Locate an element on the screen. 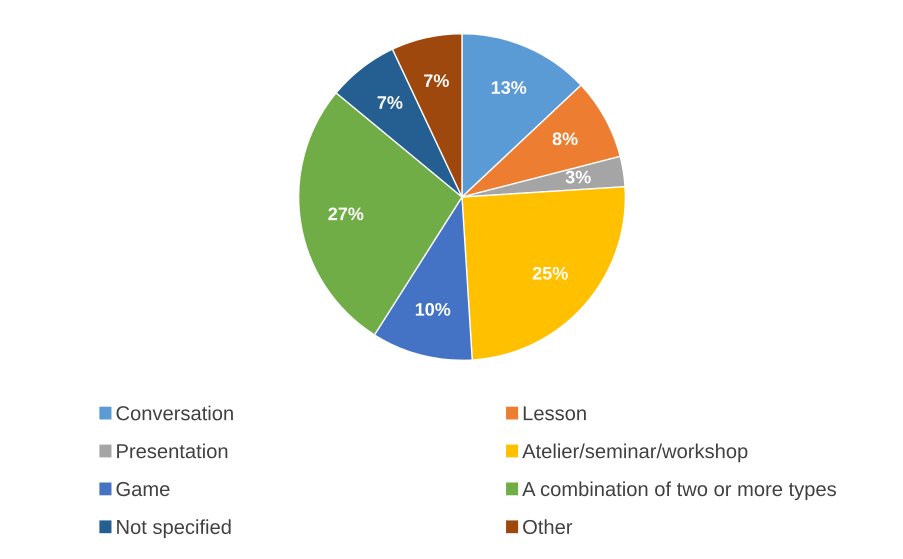 This screenshot has width=903, height=559. data-label: 10% is located at coordinates (433, 309).